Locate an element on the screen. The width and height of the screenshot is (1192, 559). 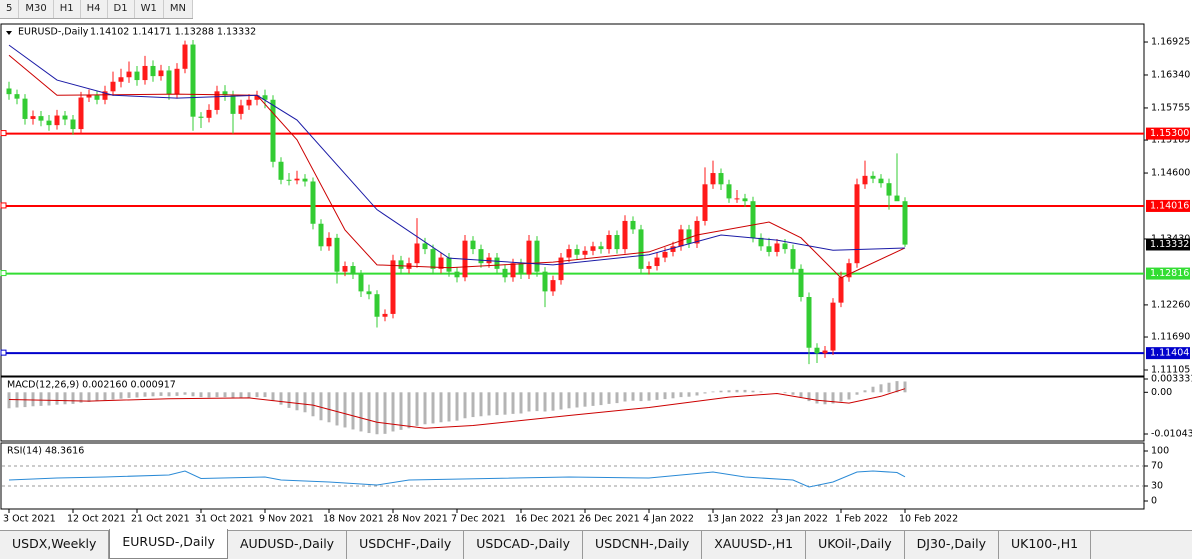
y-tick-label: 100 is located at coordinates (1160, 451).